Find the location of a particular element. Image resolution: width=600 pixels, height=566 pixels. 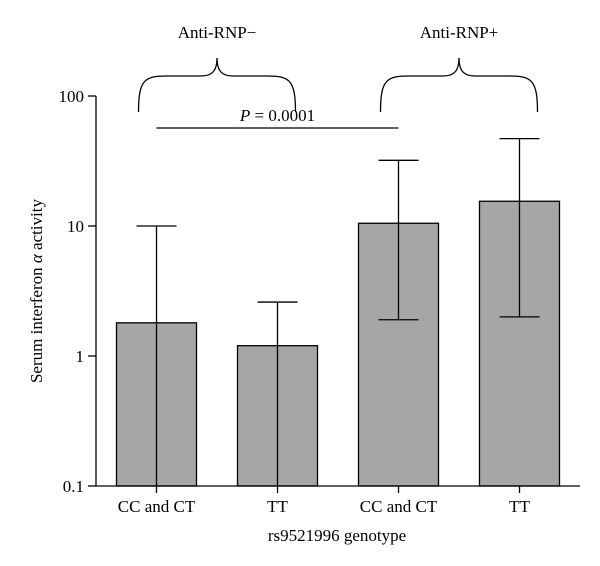

significance-label: P = 0.0001 is located at coordinates (277, 115).